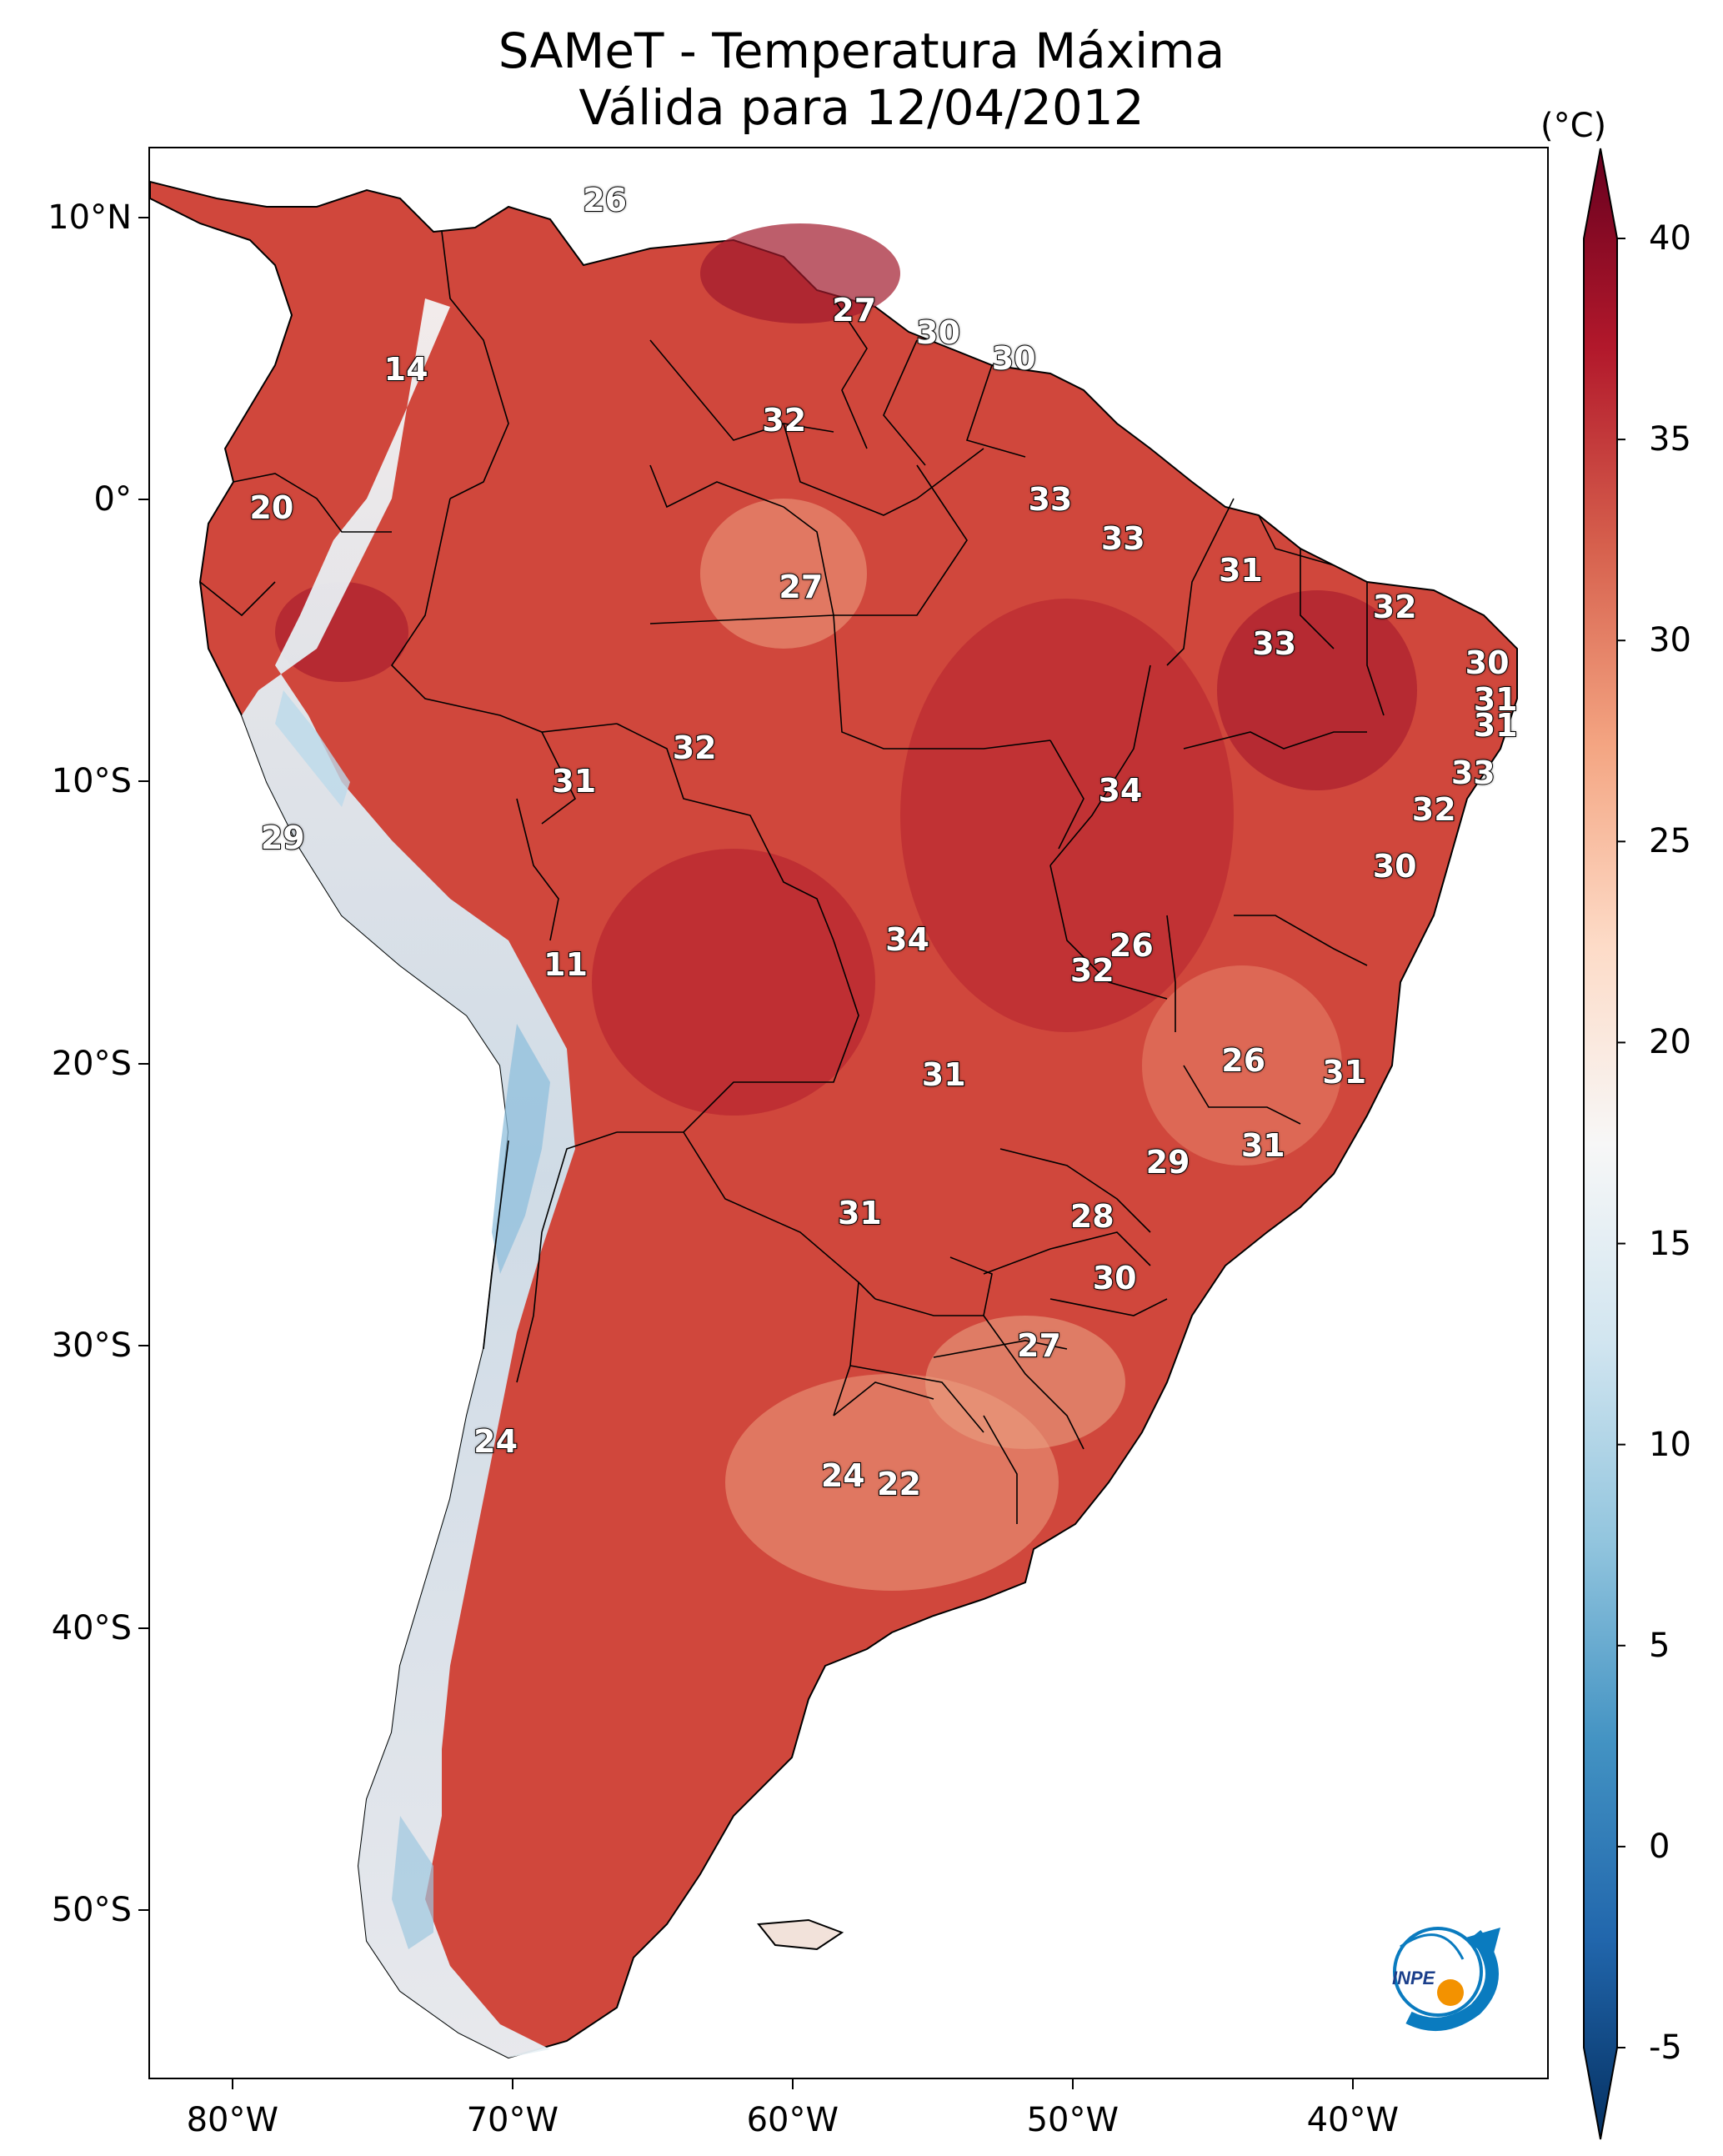 The width and height of the screenshot is (1723, 2156). Describe the element at coordinates (1670, 841) in the screenshot. I see `colorbar-tick-label: 25` at that location.